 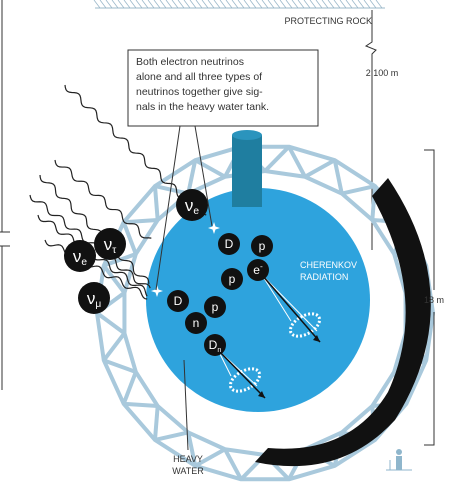 What do you see at coordinates (289, 303) in the screenshot?
I see `cherenkov-cone` at bounding box center [289, 303].